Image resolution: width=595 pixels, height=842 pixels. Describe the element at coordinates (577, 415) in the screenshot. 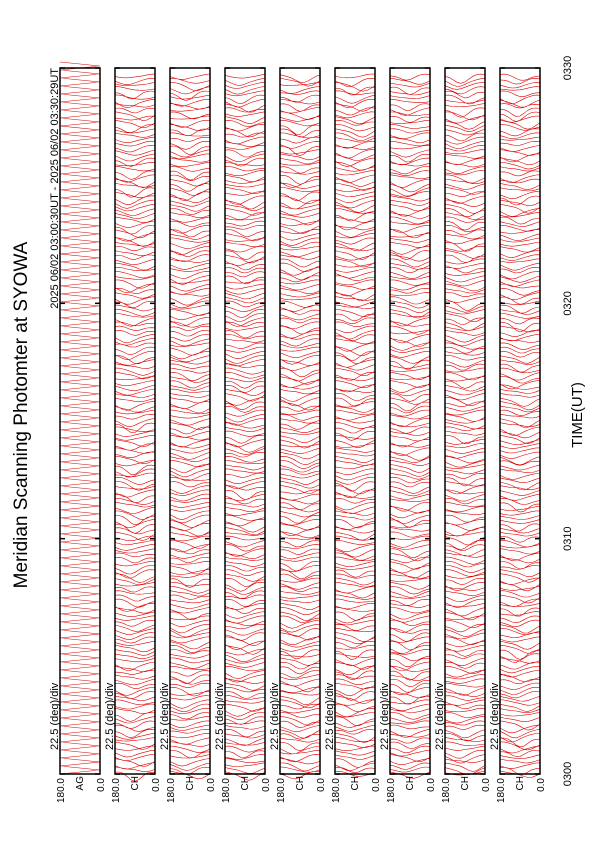

I see `x-axis-label: TIME(UT)` at that location.